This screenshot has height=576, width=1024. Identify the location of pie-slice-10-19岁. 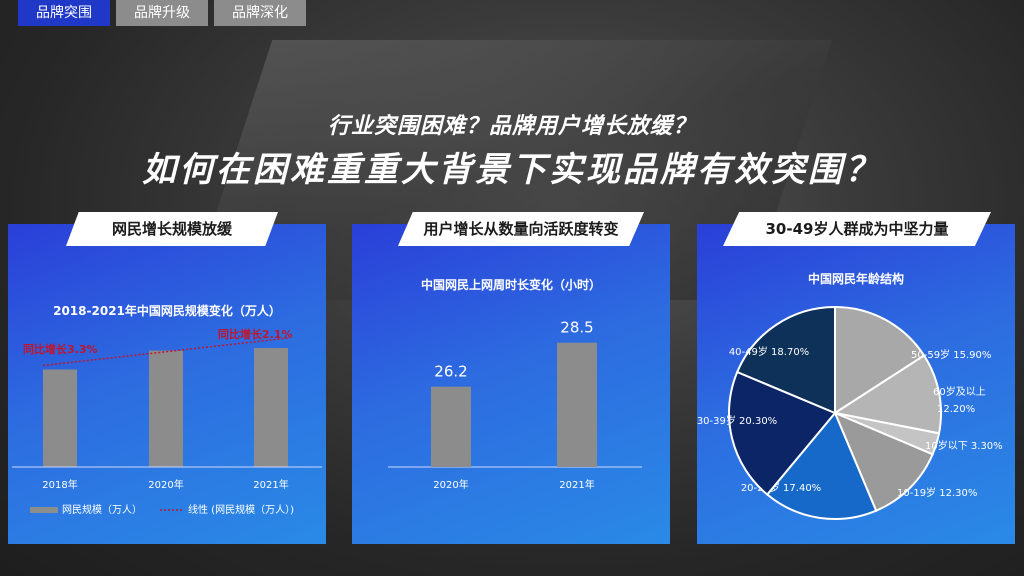
(883, 462).